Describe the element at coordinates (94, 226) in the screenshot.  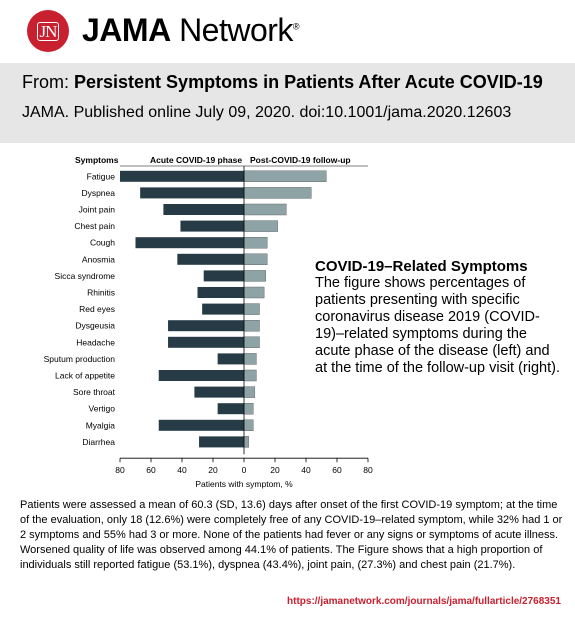
I see `category-label-chest-pain: Chest pain` at that location.